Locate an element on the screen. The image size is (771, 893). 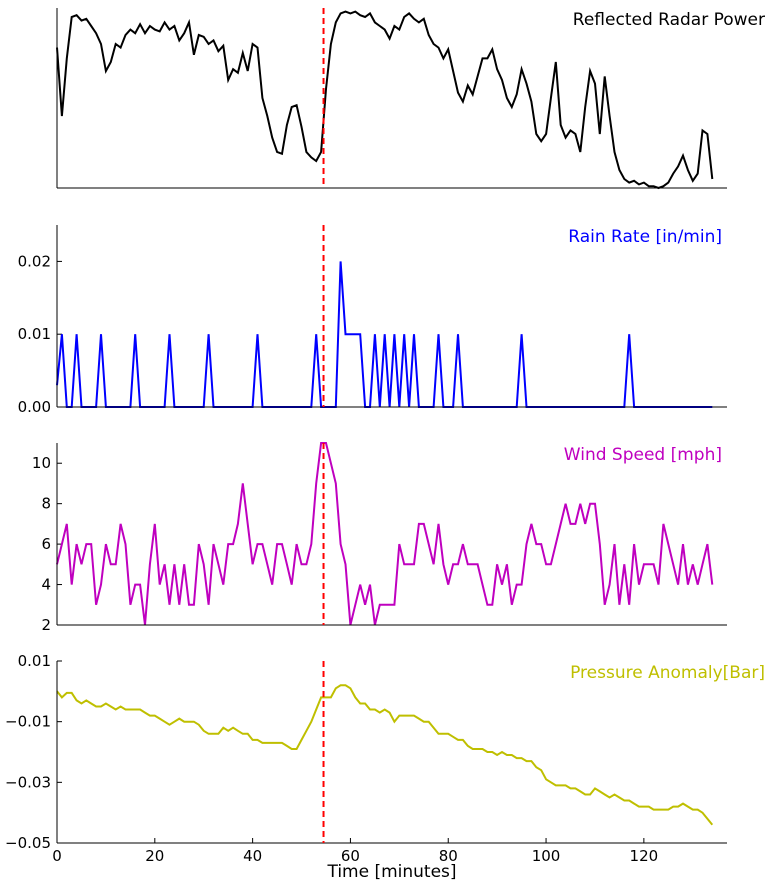
y-tick-label: 10 is located at coordinates (41, 463).